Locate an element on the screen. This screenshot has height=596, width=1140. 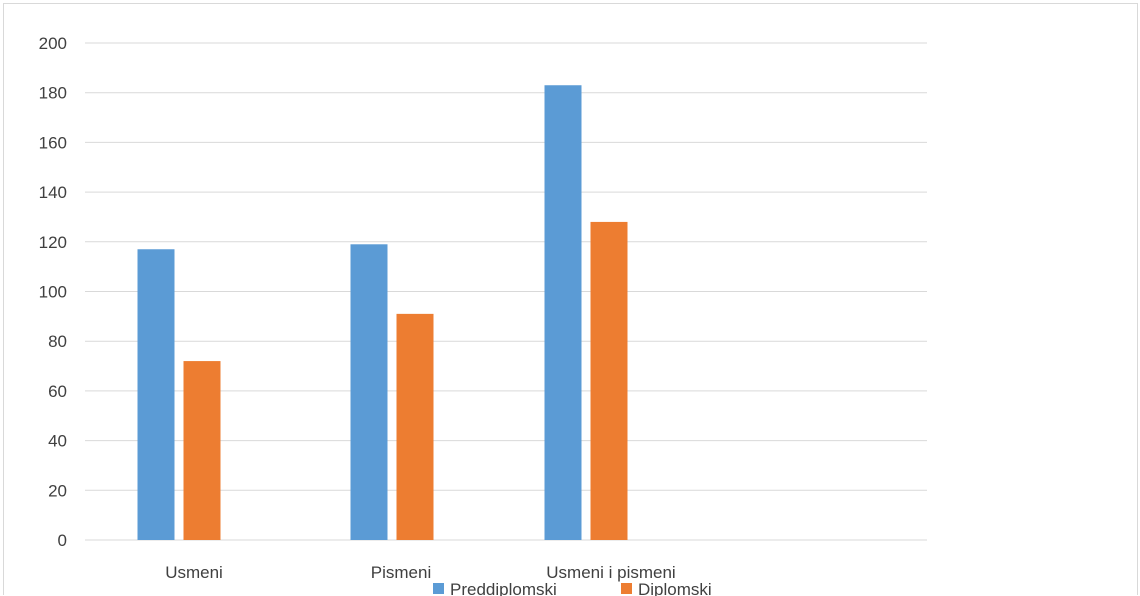
y-axis: 0 20 40 60 80 100 120 140 160 180 200 is located at coordinates (53, 292).